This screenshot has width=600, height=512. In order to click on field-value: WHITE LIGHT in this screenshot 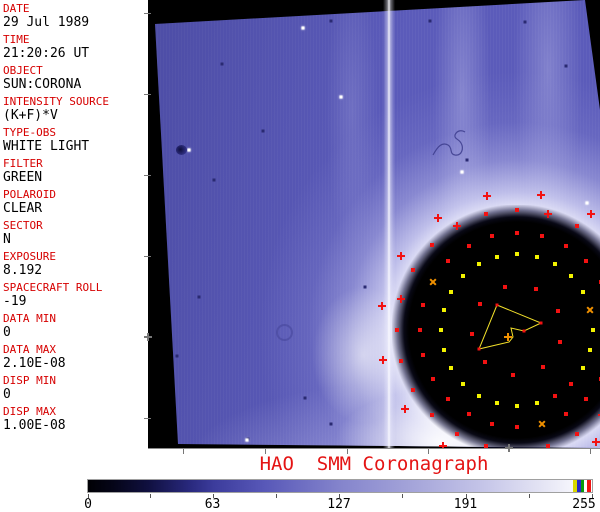, I will do `click(46, 146)`.